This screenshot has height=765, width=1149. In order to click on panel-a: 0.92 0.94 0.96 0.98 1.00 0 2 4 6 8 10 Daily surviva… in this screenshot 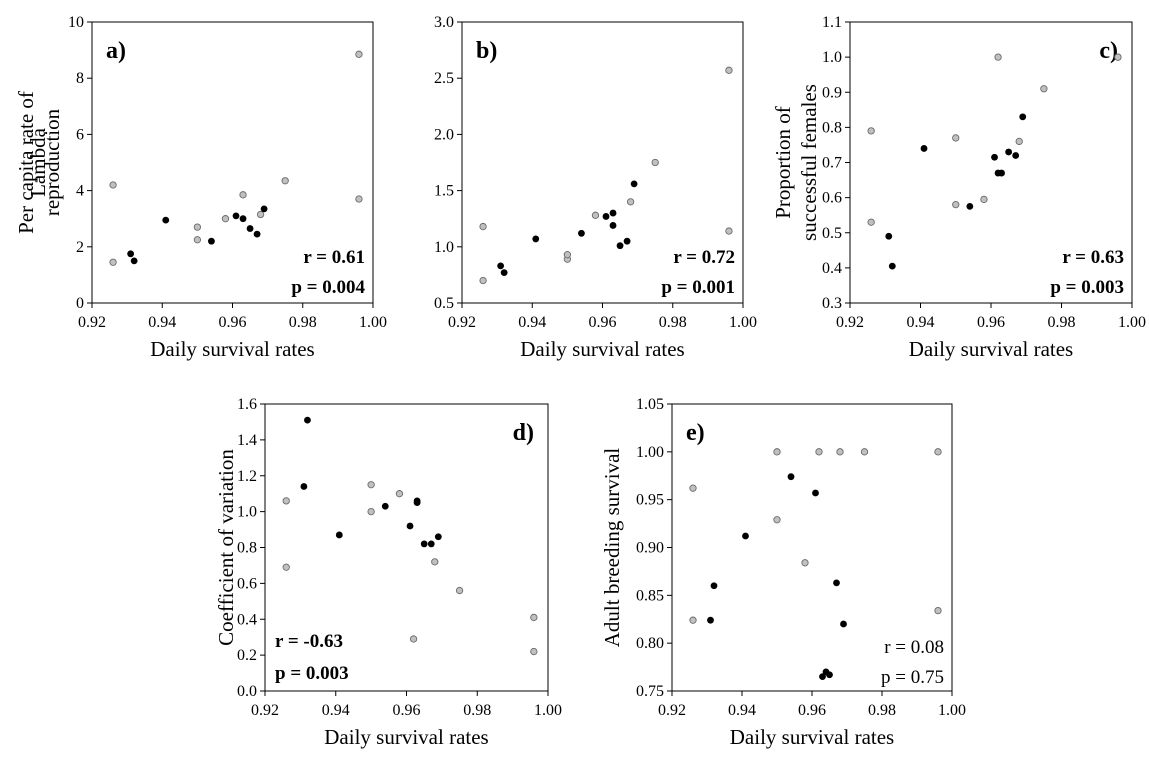, I will do `click(200, 187)`.